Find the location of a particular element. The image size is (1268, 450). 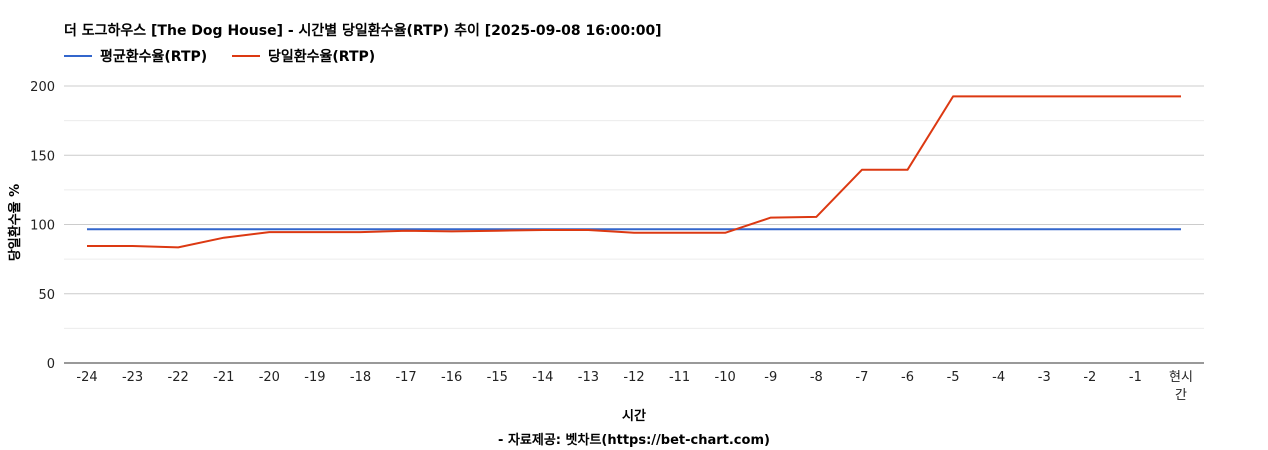

legend-item-daily-rtp: 당일환수율(RTP) is located at coordinates (303, 56).